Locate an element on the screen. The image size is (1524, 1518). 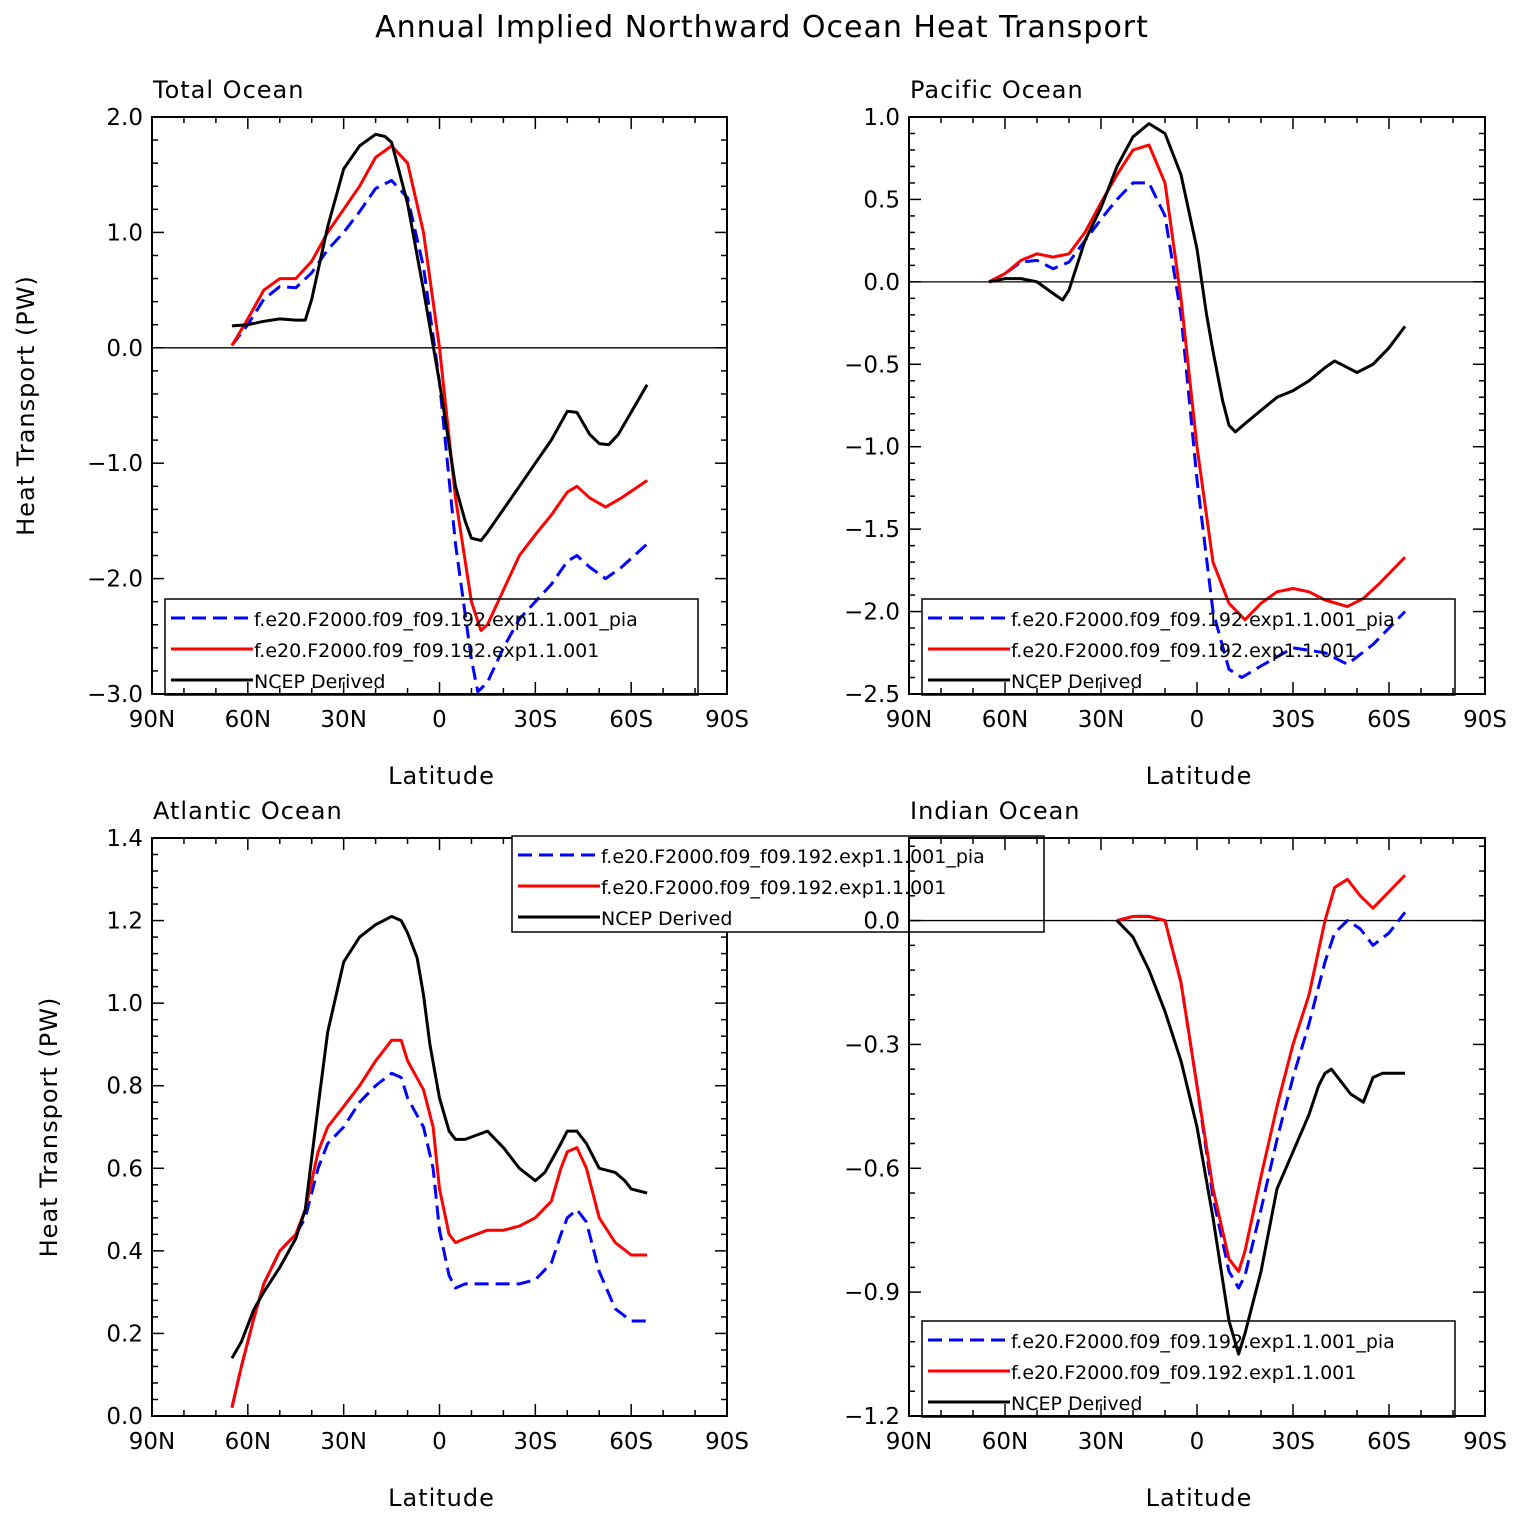
y-tick-label: 0.2 is located at coordinates (124, 1334).